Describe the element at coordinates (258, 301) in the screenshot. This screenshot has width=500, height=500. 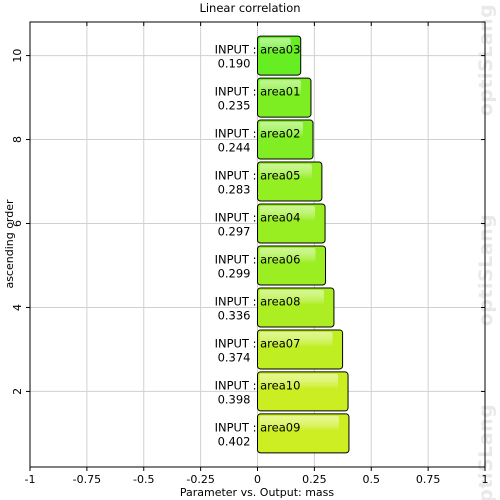
I see `bar-name-label: INPUT : area08` at that location.